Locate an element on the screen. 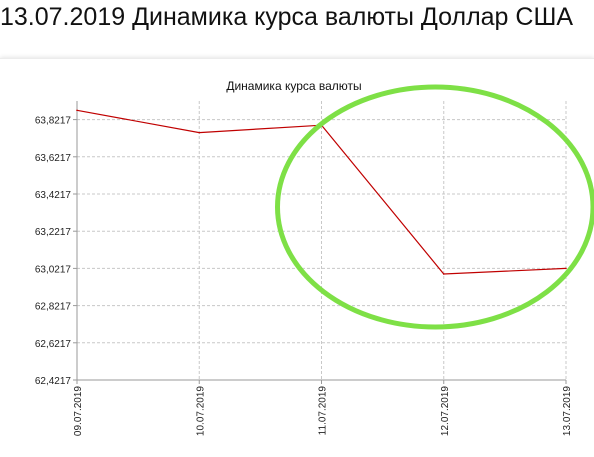 This screenshot has height=457, width=594. y-tick-label: 63,4217 is located at coordinates (53, 195).